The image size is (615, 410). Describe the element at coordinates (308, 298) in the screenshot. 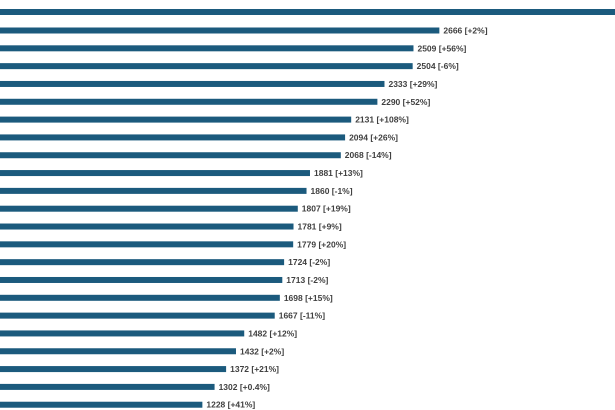

I see `bar-value-label: 1698 [+15%]` at that location.